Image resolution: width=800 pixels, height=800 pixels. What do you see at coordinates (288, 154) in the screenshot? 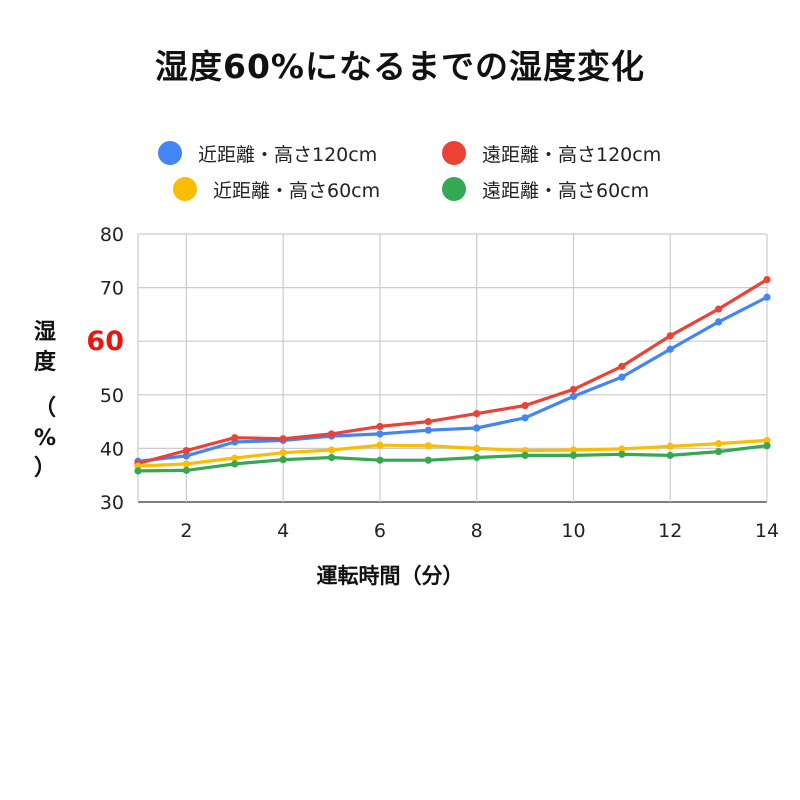
I see `legend-label: 近距離・高さ120cm` at bounding box center [288, 154].